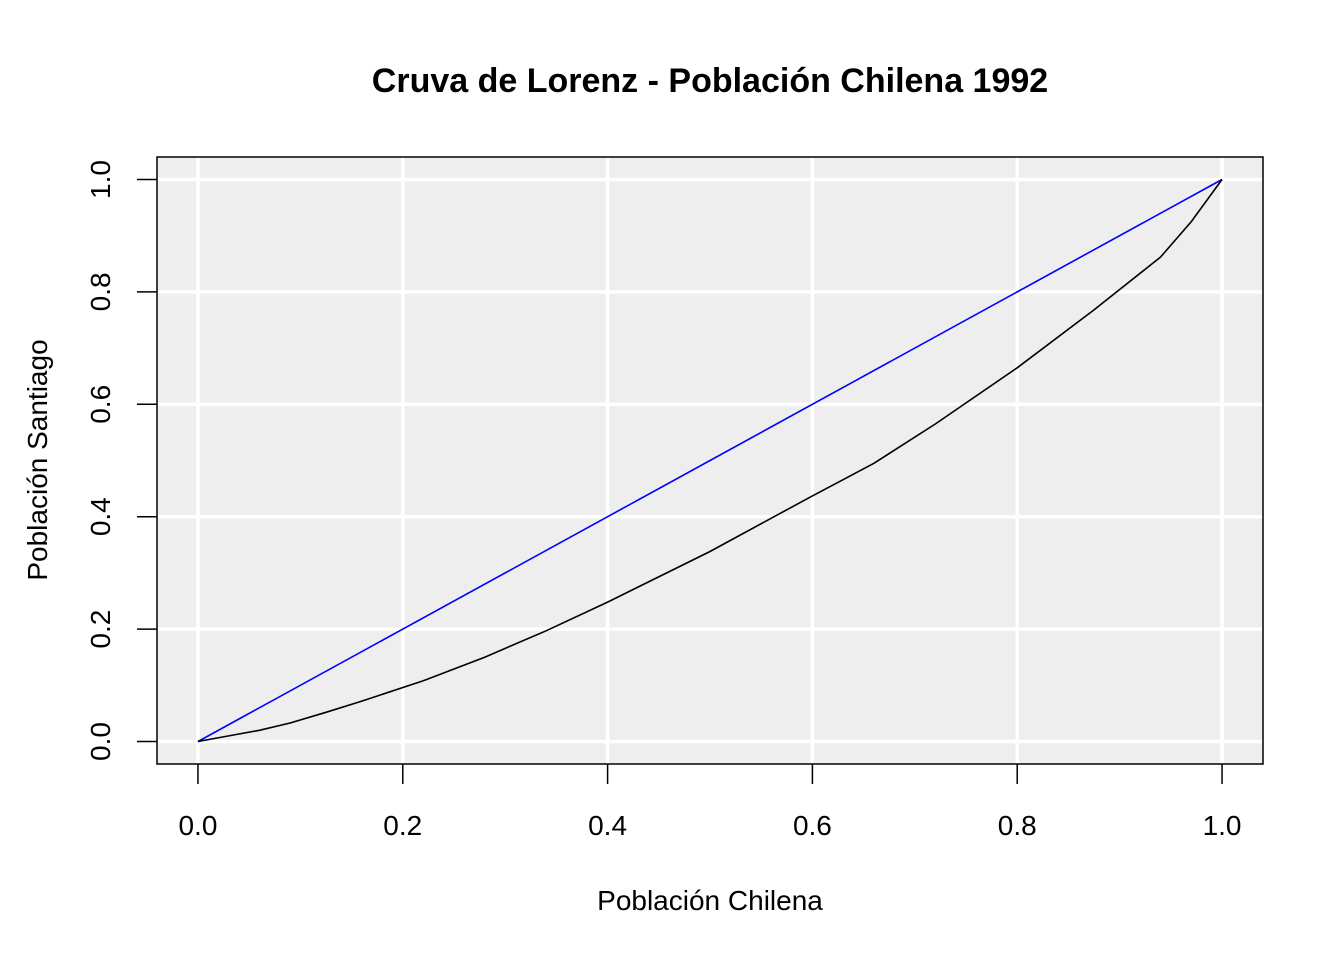 The height and width of the screenshot is (960, 1344). I want to click on x-axis-title: Población Chilena, so click(710, 900).